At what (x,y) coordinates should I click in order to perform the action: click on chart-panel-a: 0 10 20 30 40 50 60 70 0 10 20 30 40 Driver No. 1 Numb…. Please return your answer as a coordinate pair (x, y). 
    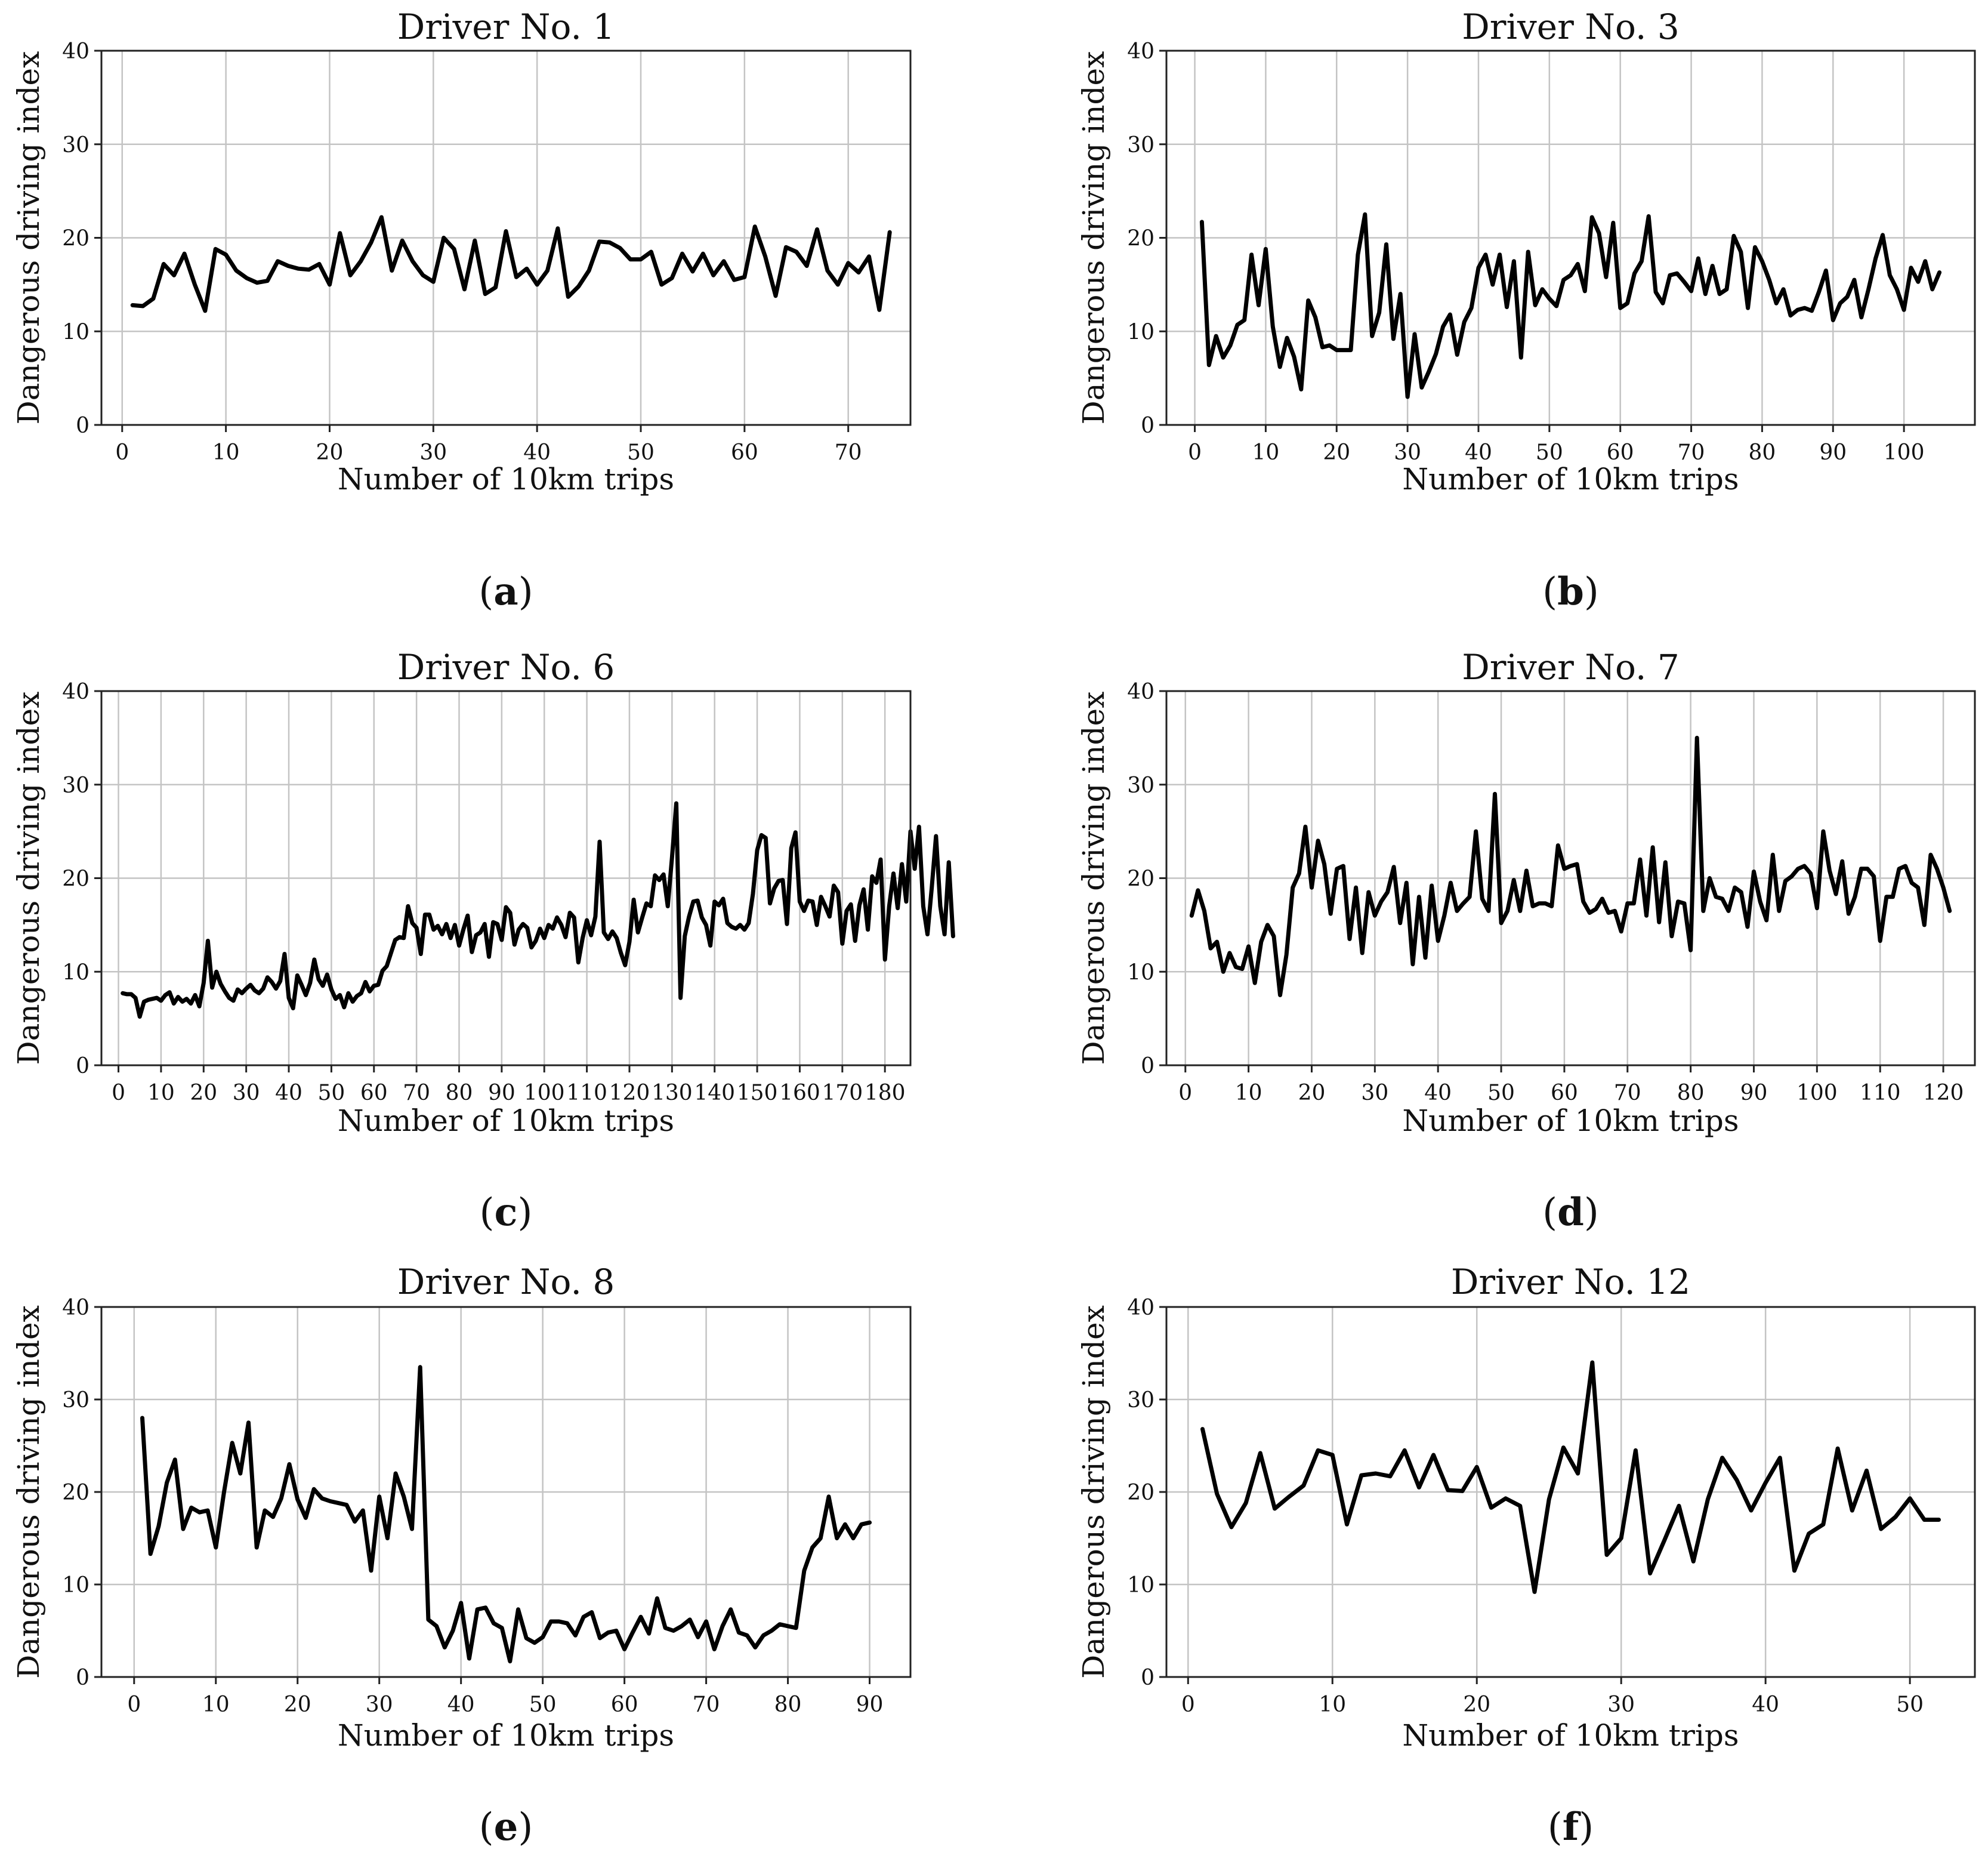
    Looking at the image, I should click on (461, 310).